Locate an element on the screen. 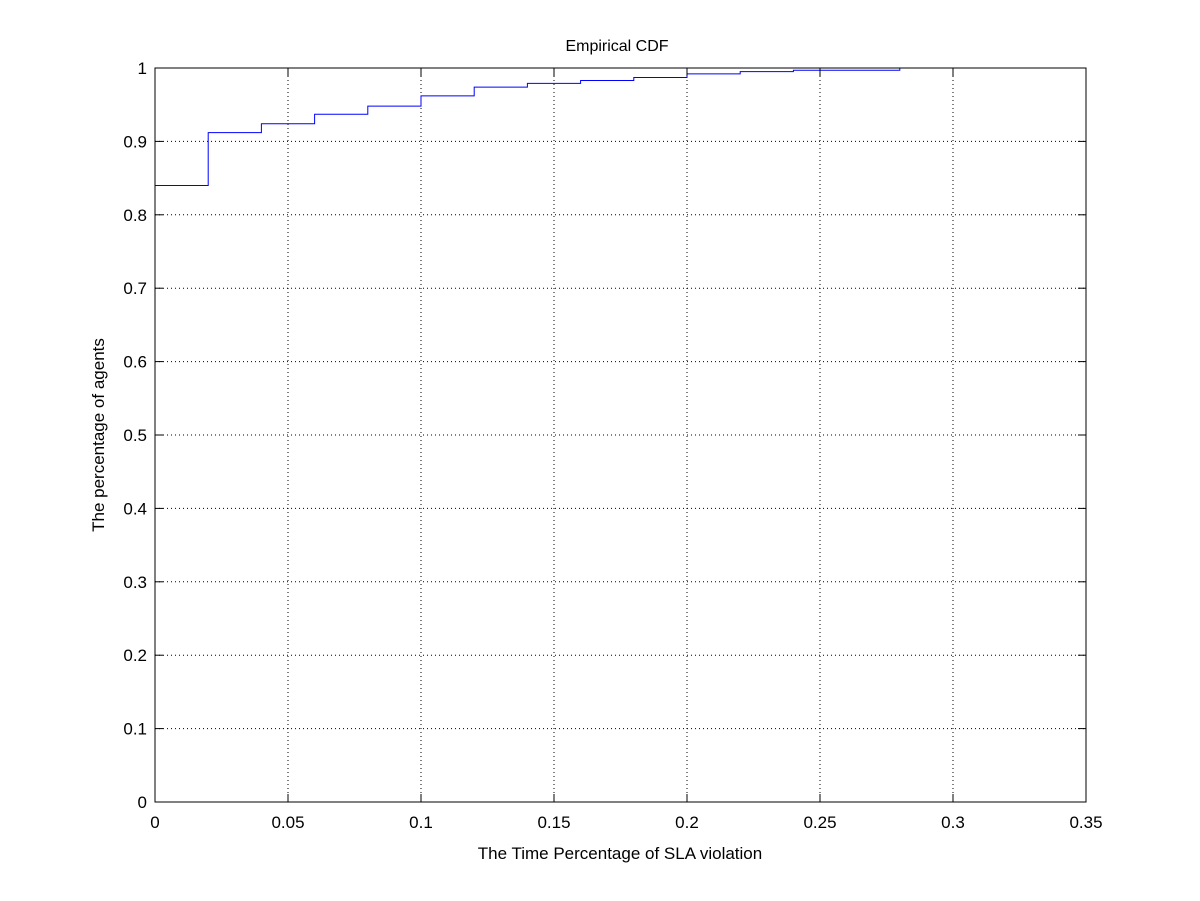  y-tick-label: 0.6 is located at coordinates (135, 362).